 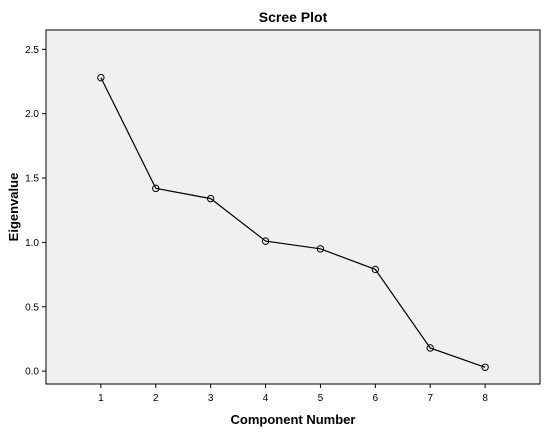 I want to click on x-tick-label: 5, so click(x=321, y=398).